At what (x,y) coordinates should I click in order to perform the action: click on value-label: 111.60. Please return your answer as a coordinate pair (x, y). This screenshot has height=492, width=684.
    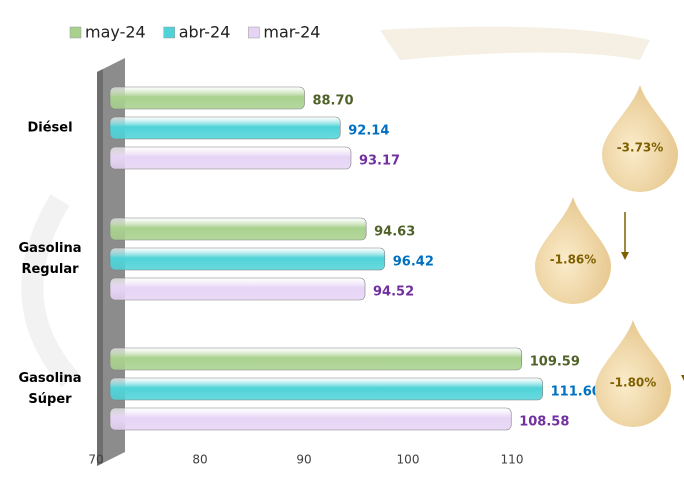
    Looking at the image, I should click on (576, 392).